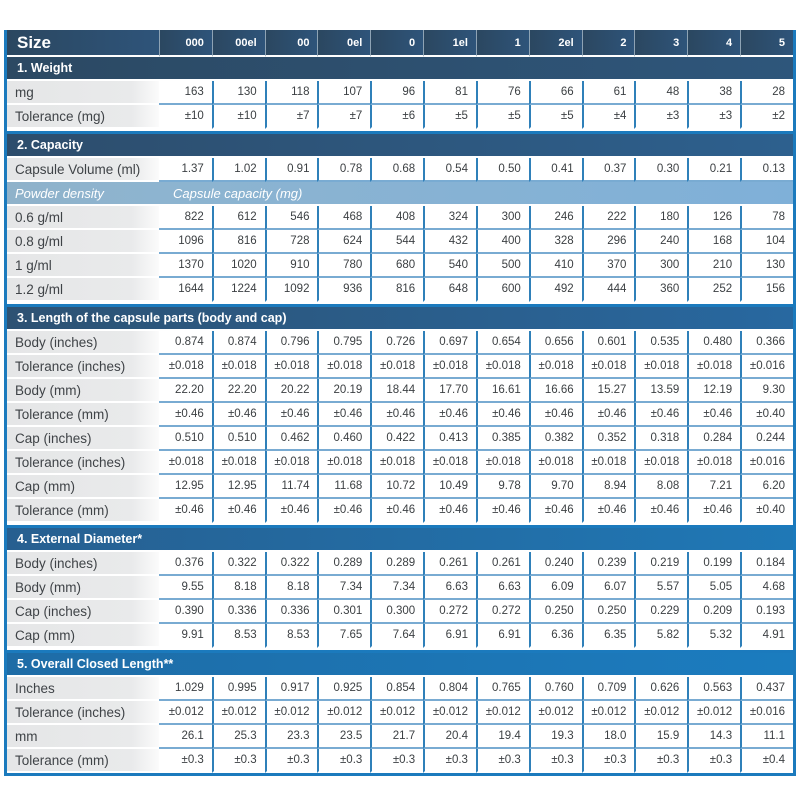 Image resolution: width=800 pixels, height=800 pixels. Describe the element at coordinates (185, 391) in the screenshot. I see `value-cell: 22.20` at that location.